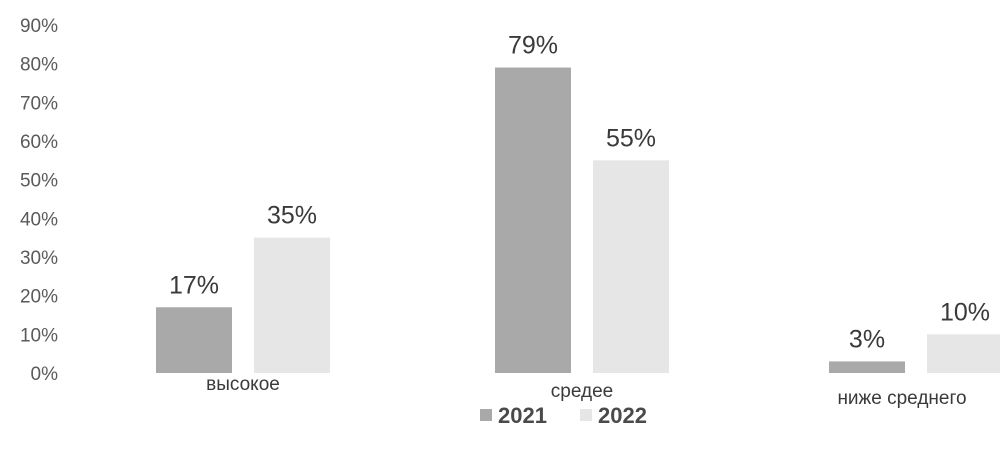 The height and width of the screenshot is (458, 1000). I want to click on category-labels: высокое средее ниже среднего, so click(586, 391).